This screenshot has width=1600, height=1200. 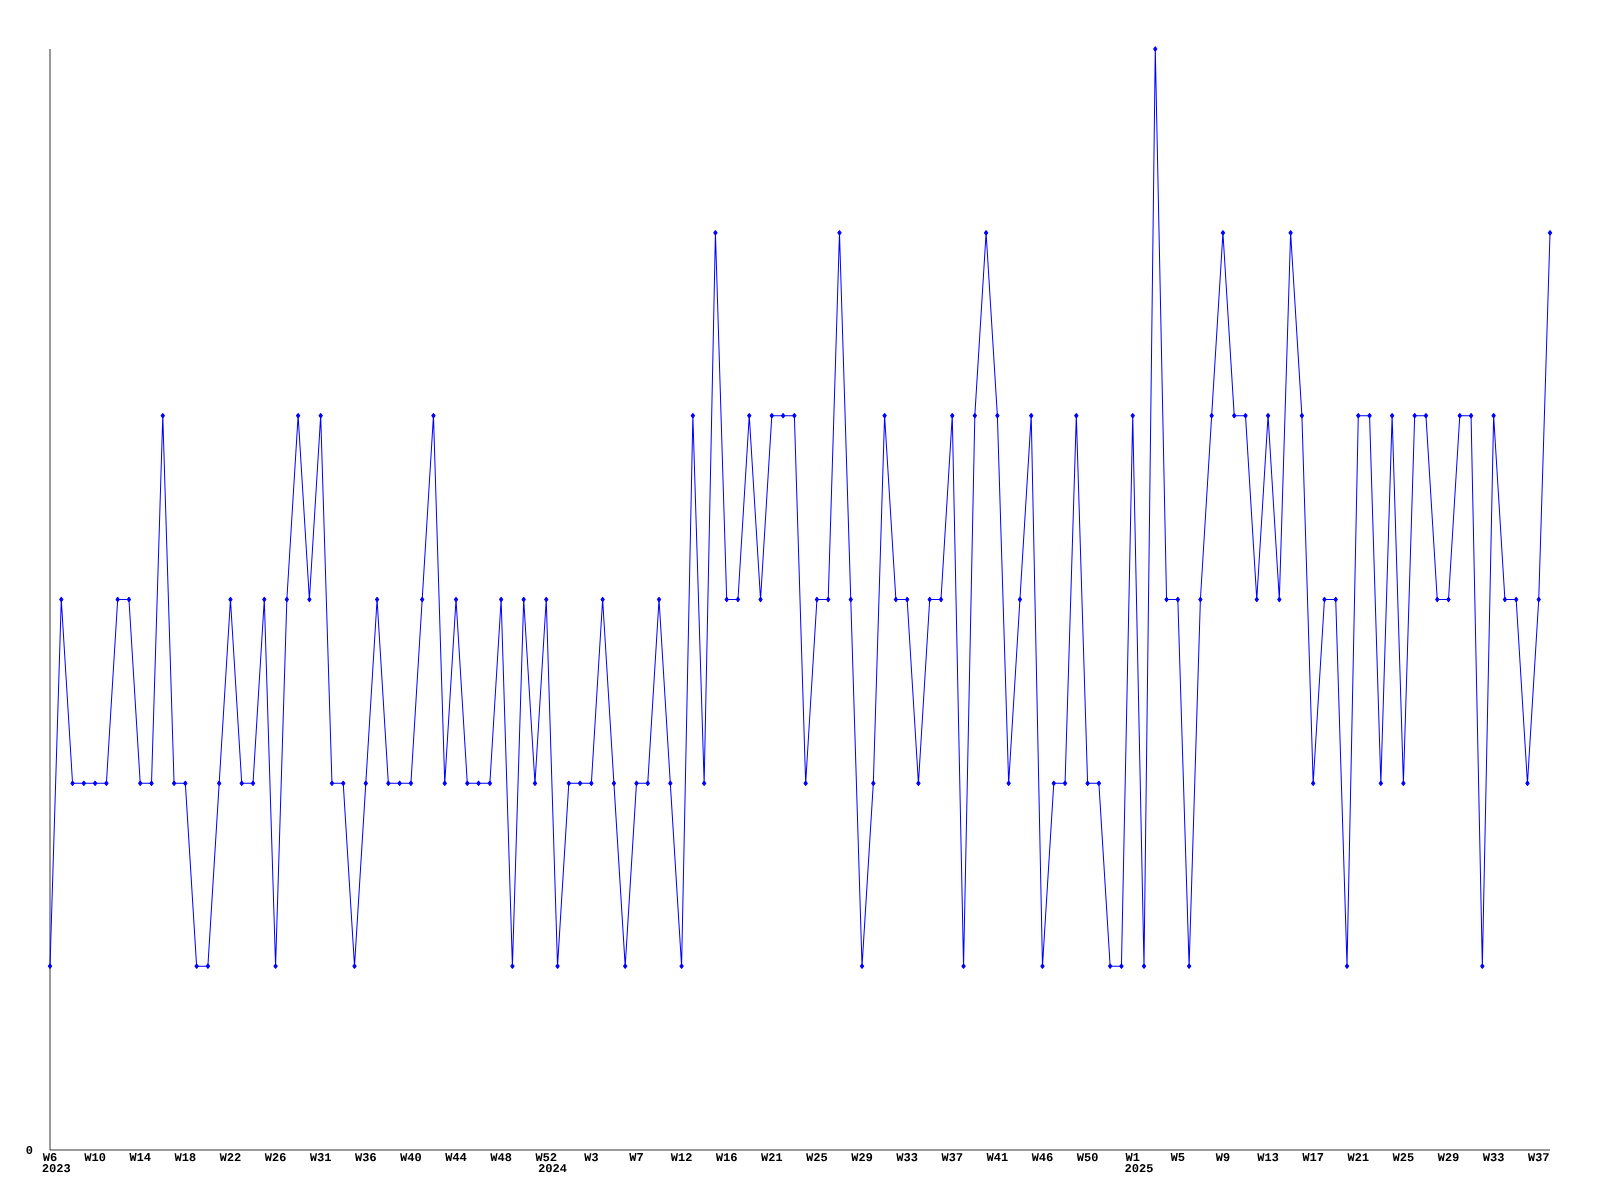 What do you see at coordinates (56, 1168) in the screenshot?
I see `x-tick-label: 2023` at bounding box center [56, 1168].